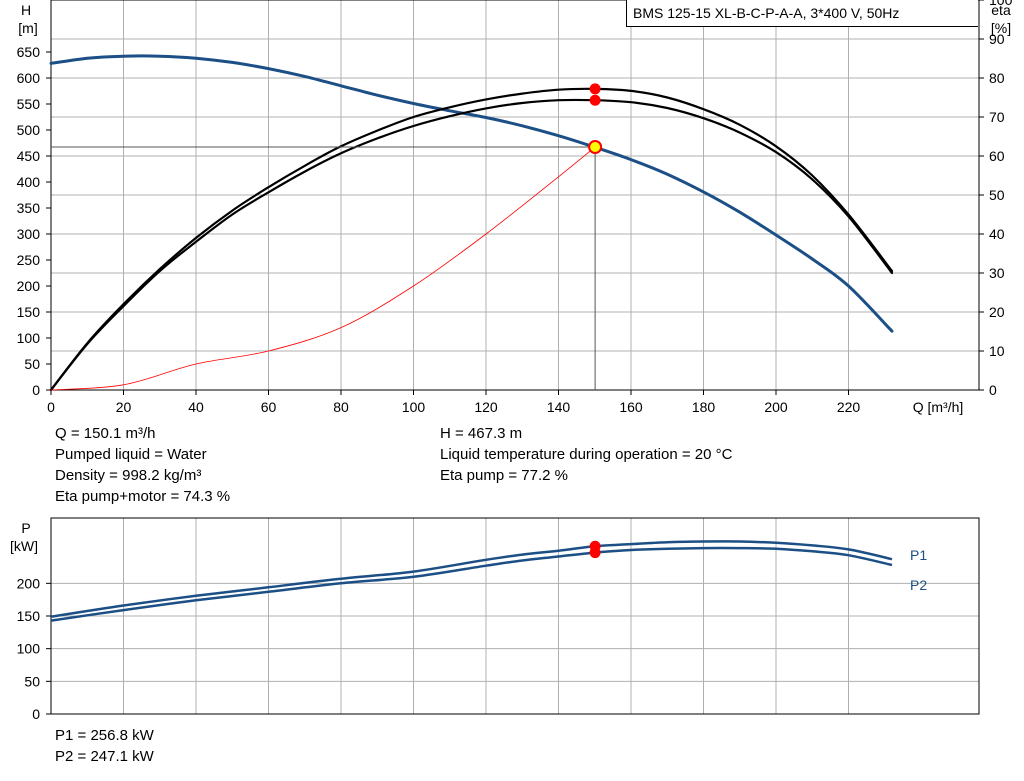 The width and height of the screenshot is (1024, 781). I want to click on power-tick-label: 100, so click(29, 649).